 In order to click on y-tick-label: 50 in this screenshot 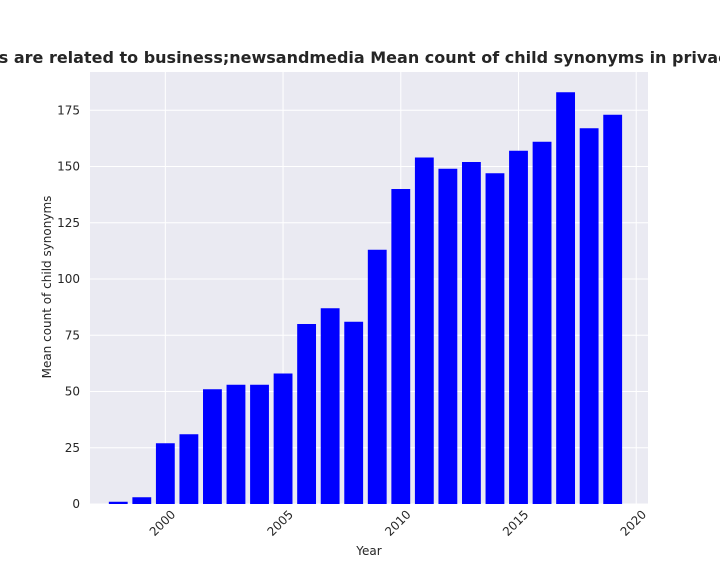, I will do `click(72, 392)`.